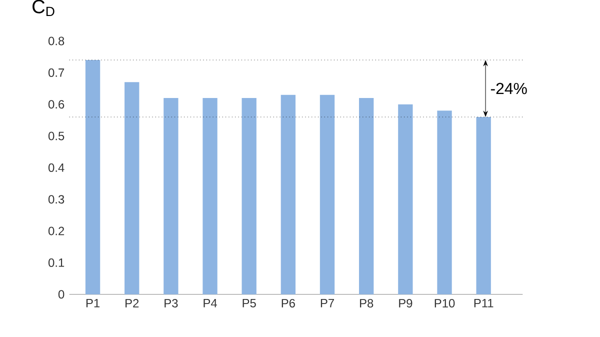 Image resolution: width=600 pixels, height=337 pixels. I want to click on y-tick-label: 0, so click(61, 294).